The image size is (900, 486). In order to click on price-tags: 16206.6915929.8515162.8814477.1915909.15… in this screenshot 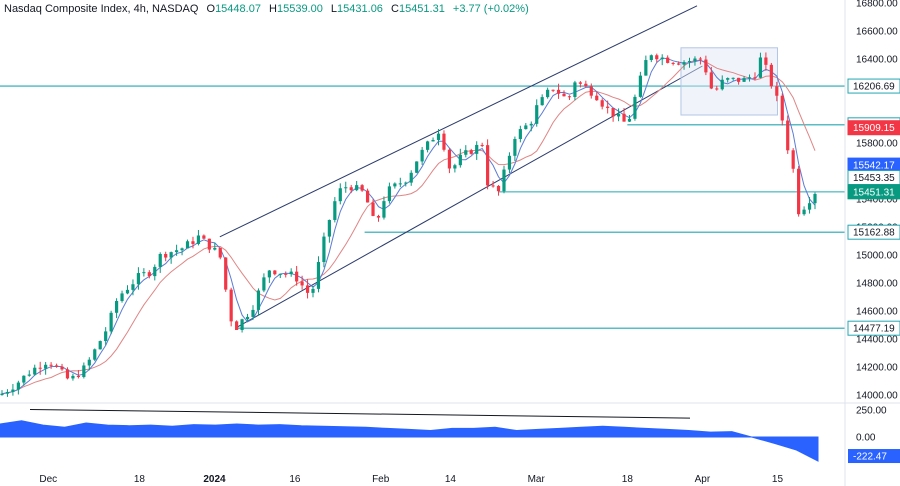, I will do `click(873, 271)`.